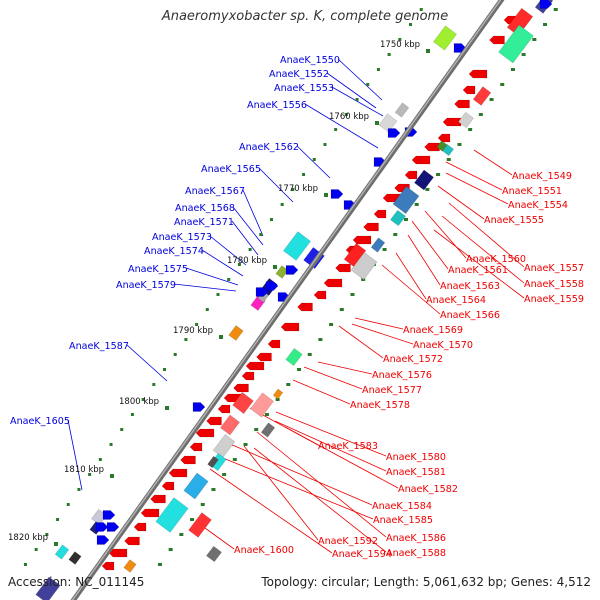 The image size is (600, 600). I want to click on gene-label-left: AnaeK_1573, so click(182, 237).